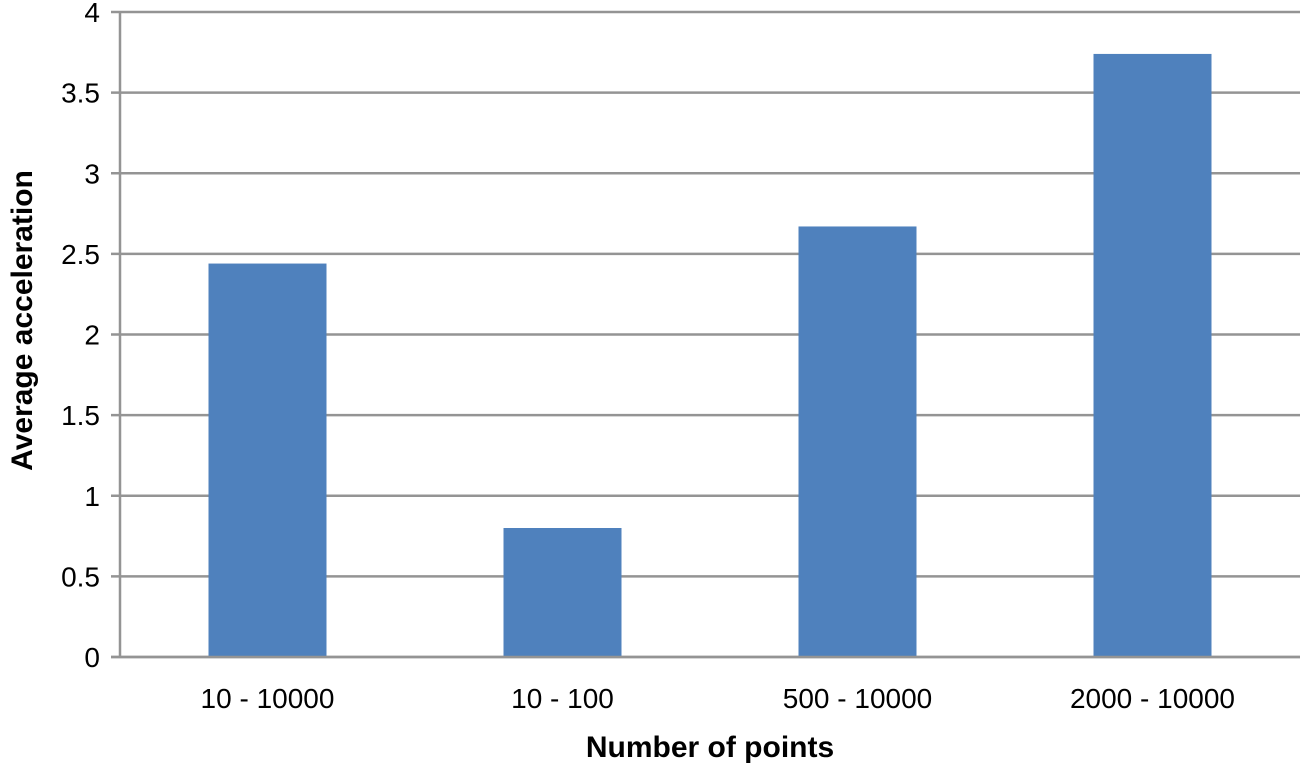 The width and height of the screenshot is (1300, 765). Describe the element at coordinates (268, 698) in the screenshot. I see `x-tick-label: 10 - 10000` at that location.